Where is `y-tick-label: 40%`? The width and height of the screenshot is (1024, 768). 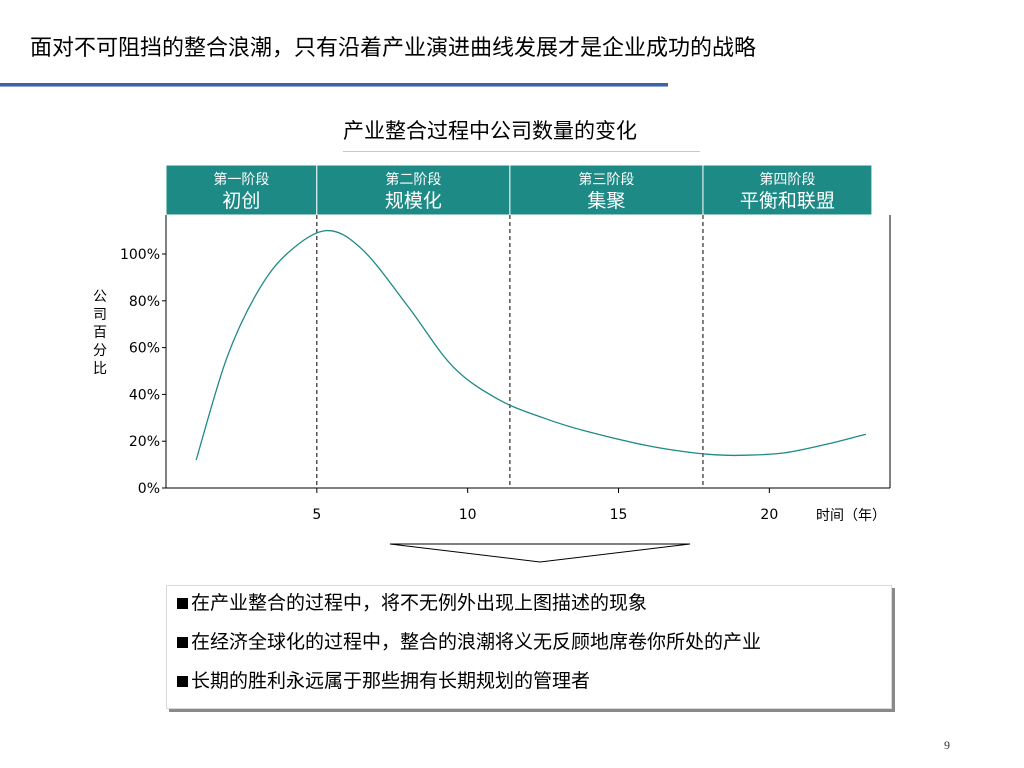 y-tick-label: 40% is located at coordinates (144, 395).